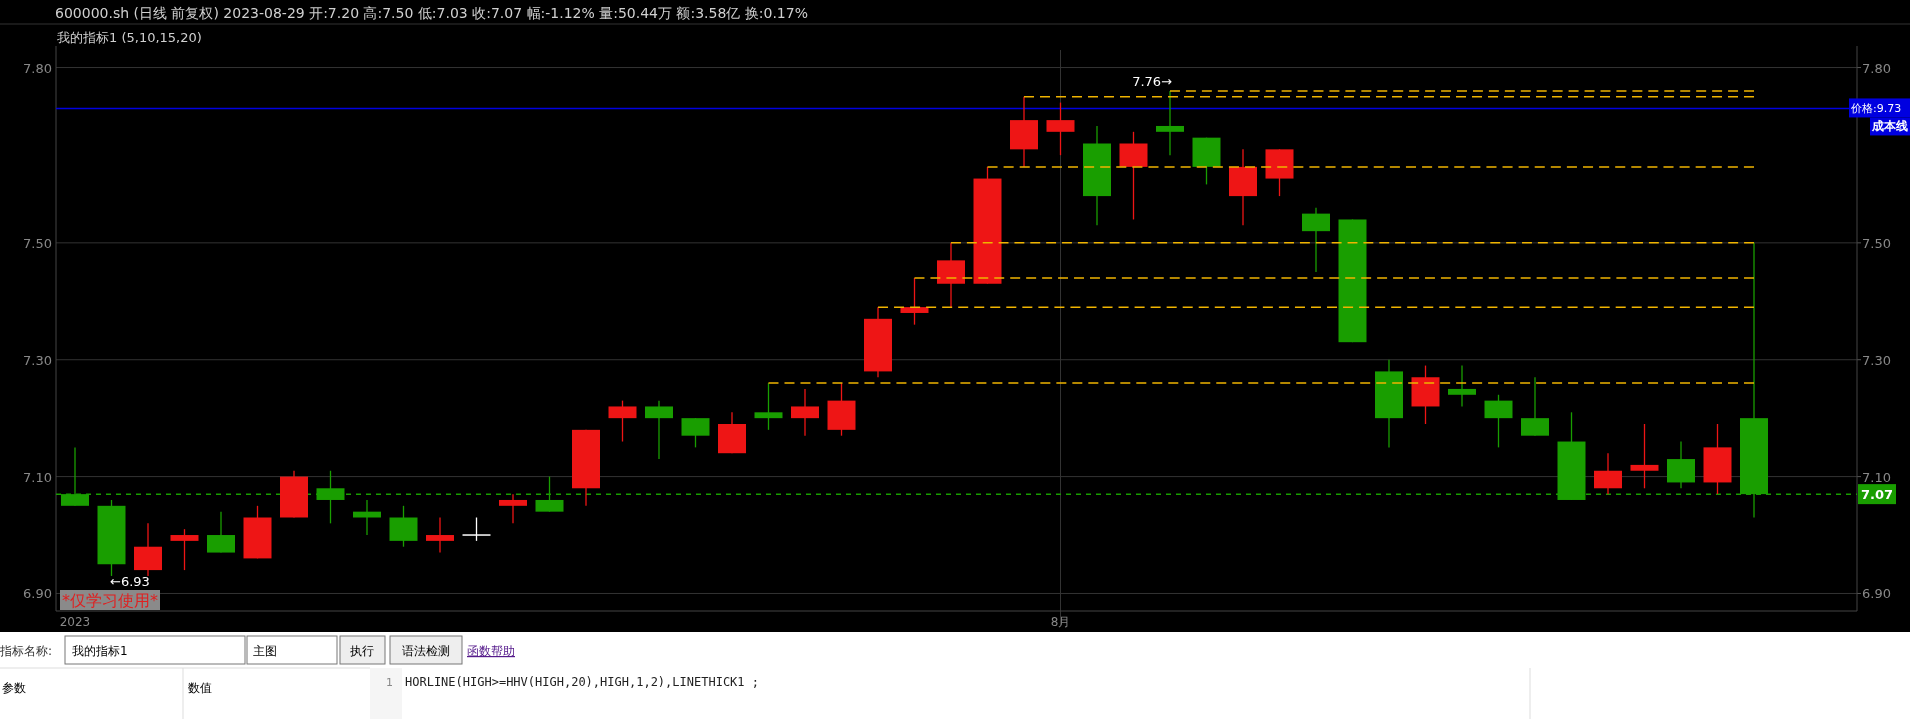  Describe the element at coordinates (37, 68) in the screenshot. I see `y-tick-label: 7.80` at that location.